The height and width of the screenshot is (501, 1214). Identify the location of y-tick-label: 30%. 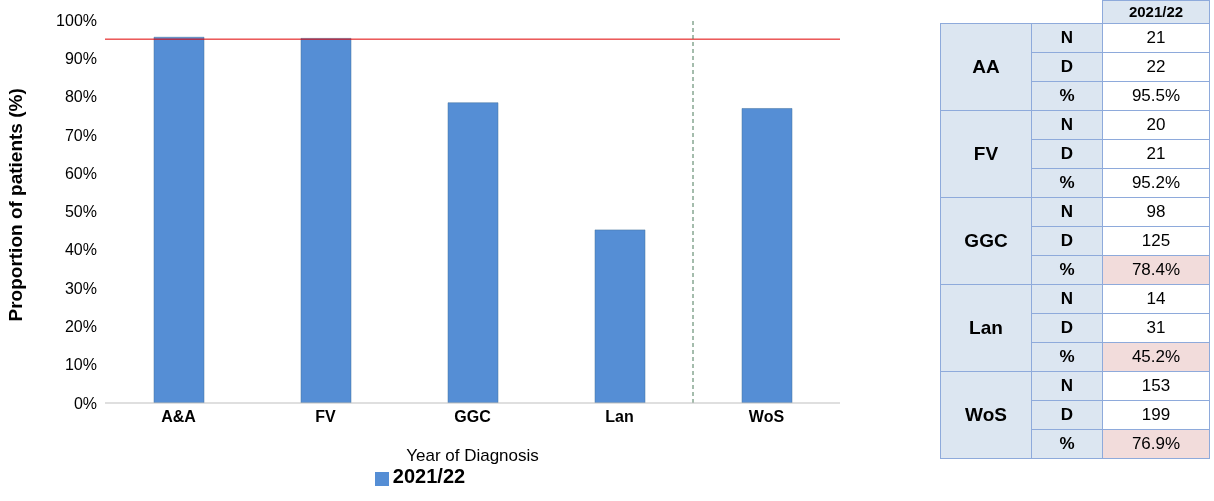
(80, 288).